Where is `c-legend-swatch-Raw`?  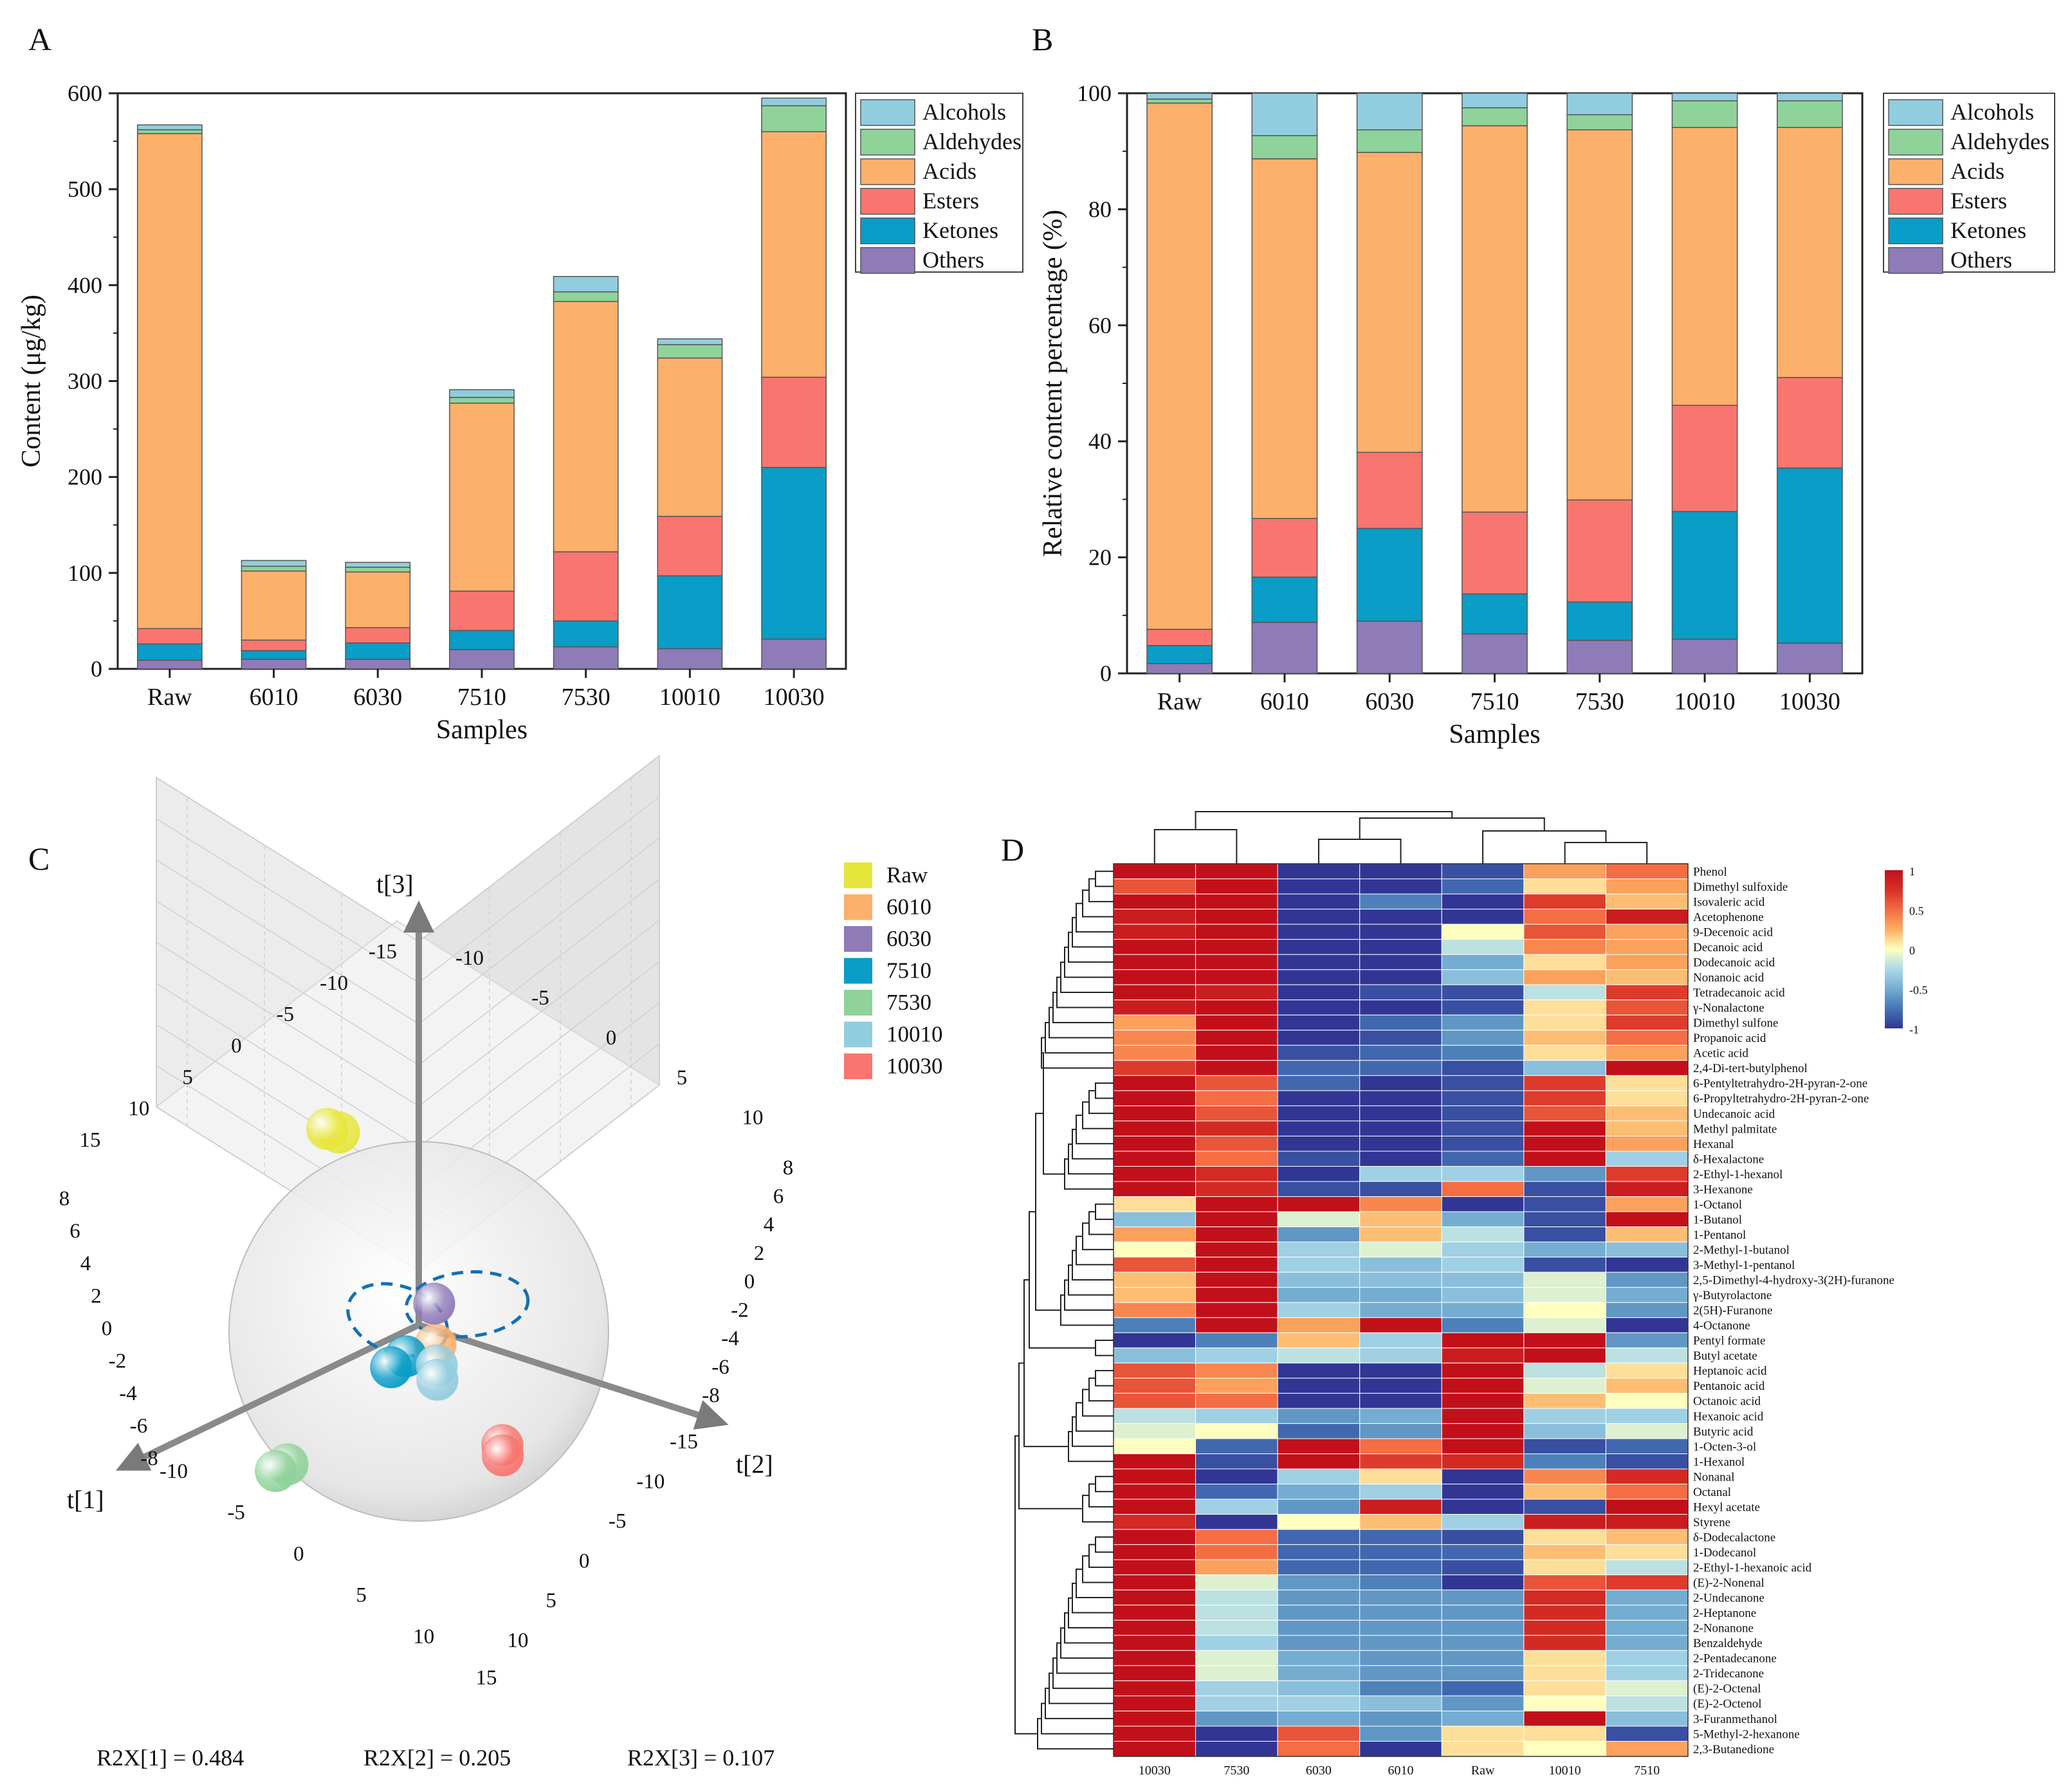 c-legend-swatch-Raw is located at coordinates (858, 875).